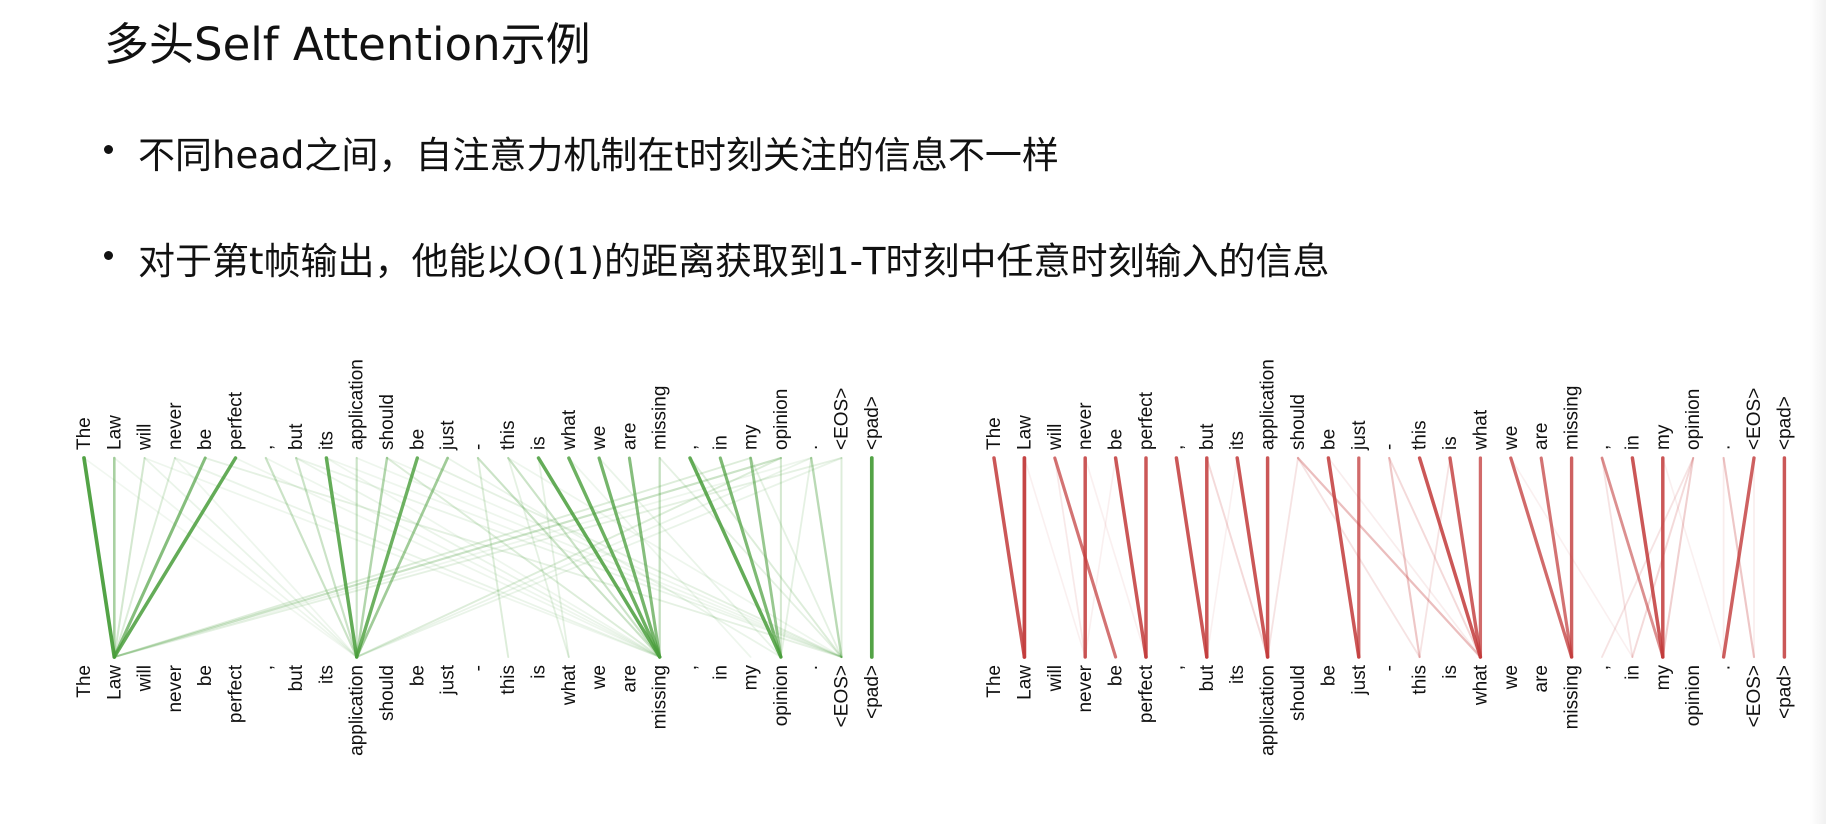  Describe the element at coordinates (508, 435) in the screenshot. I see `token-label-top: this` at that location.